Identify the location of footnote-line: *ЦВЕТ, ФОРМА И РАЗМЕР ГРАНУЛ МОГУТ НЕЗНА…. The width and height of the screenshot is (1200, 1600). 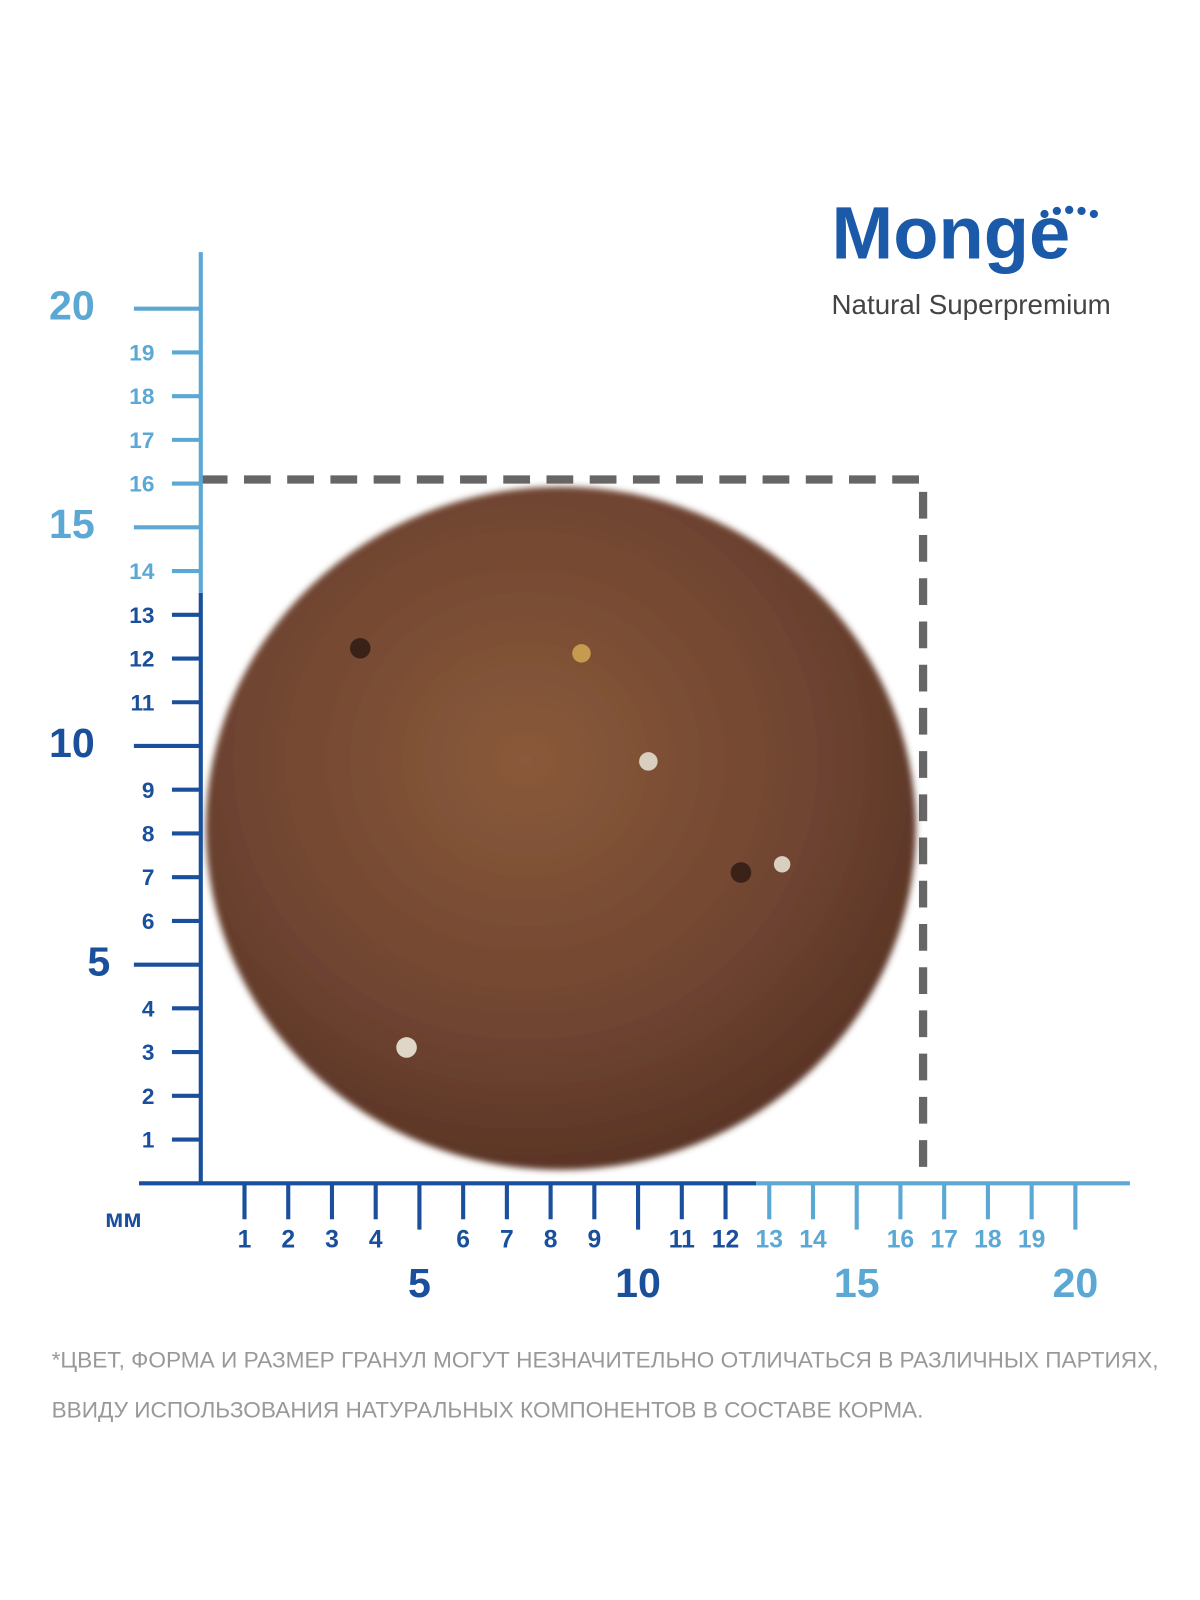
(605, 1359).